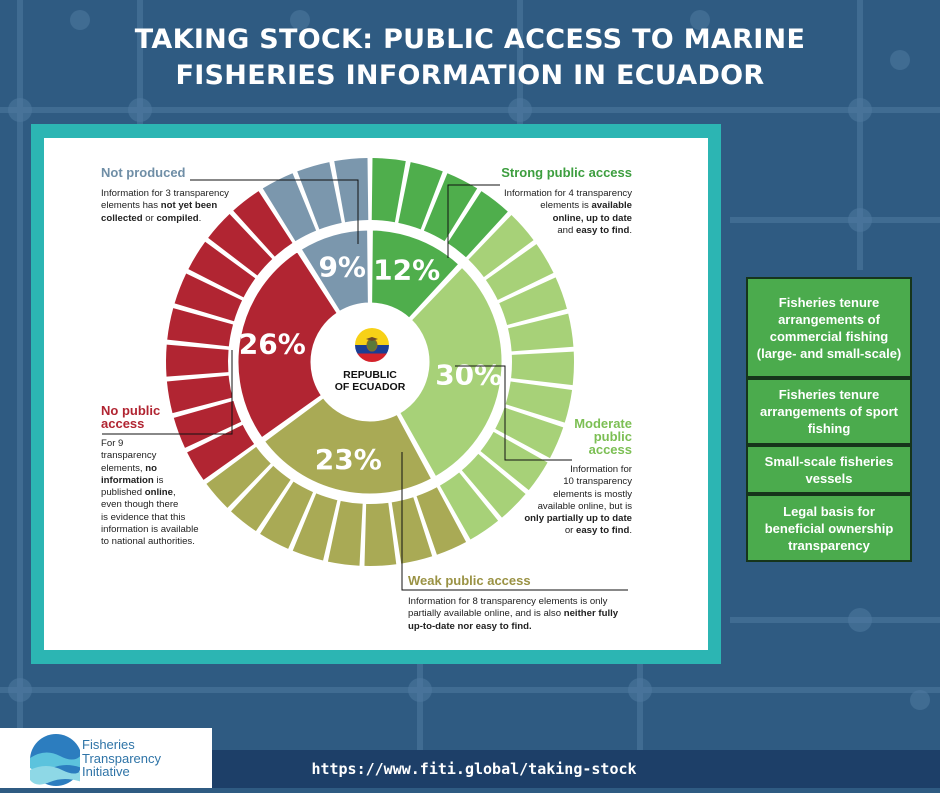 The height and width of the screenshot is (793, 940). I want to click on text: elements,, so click(123, 468).